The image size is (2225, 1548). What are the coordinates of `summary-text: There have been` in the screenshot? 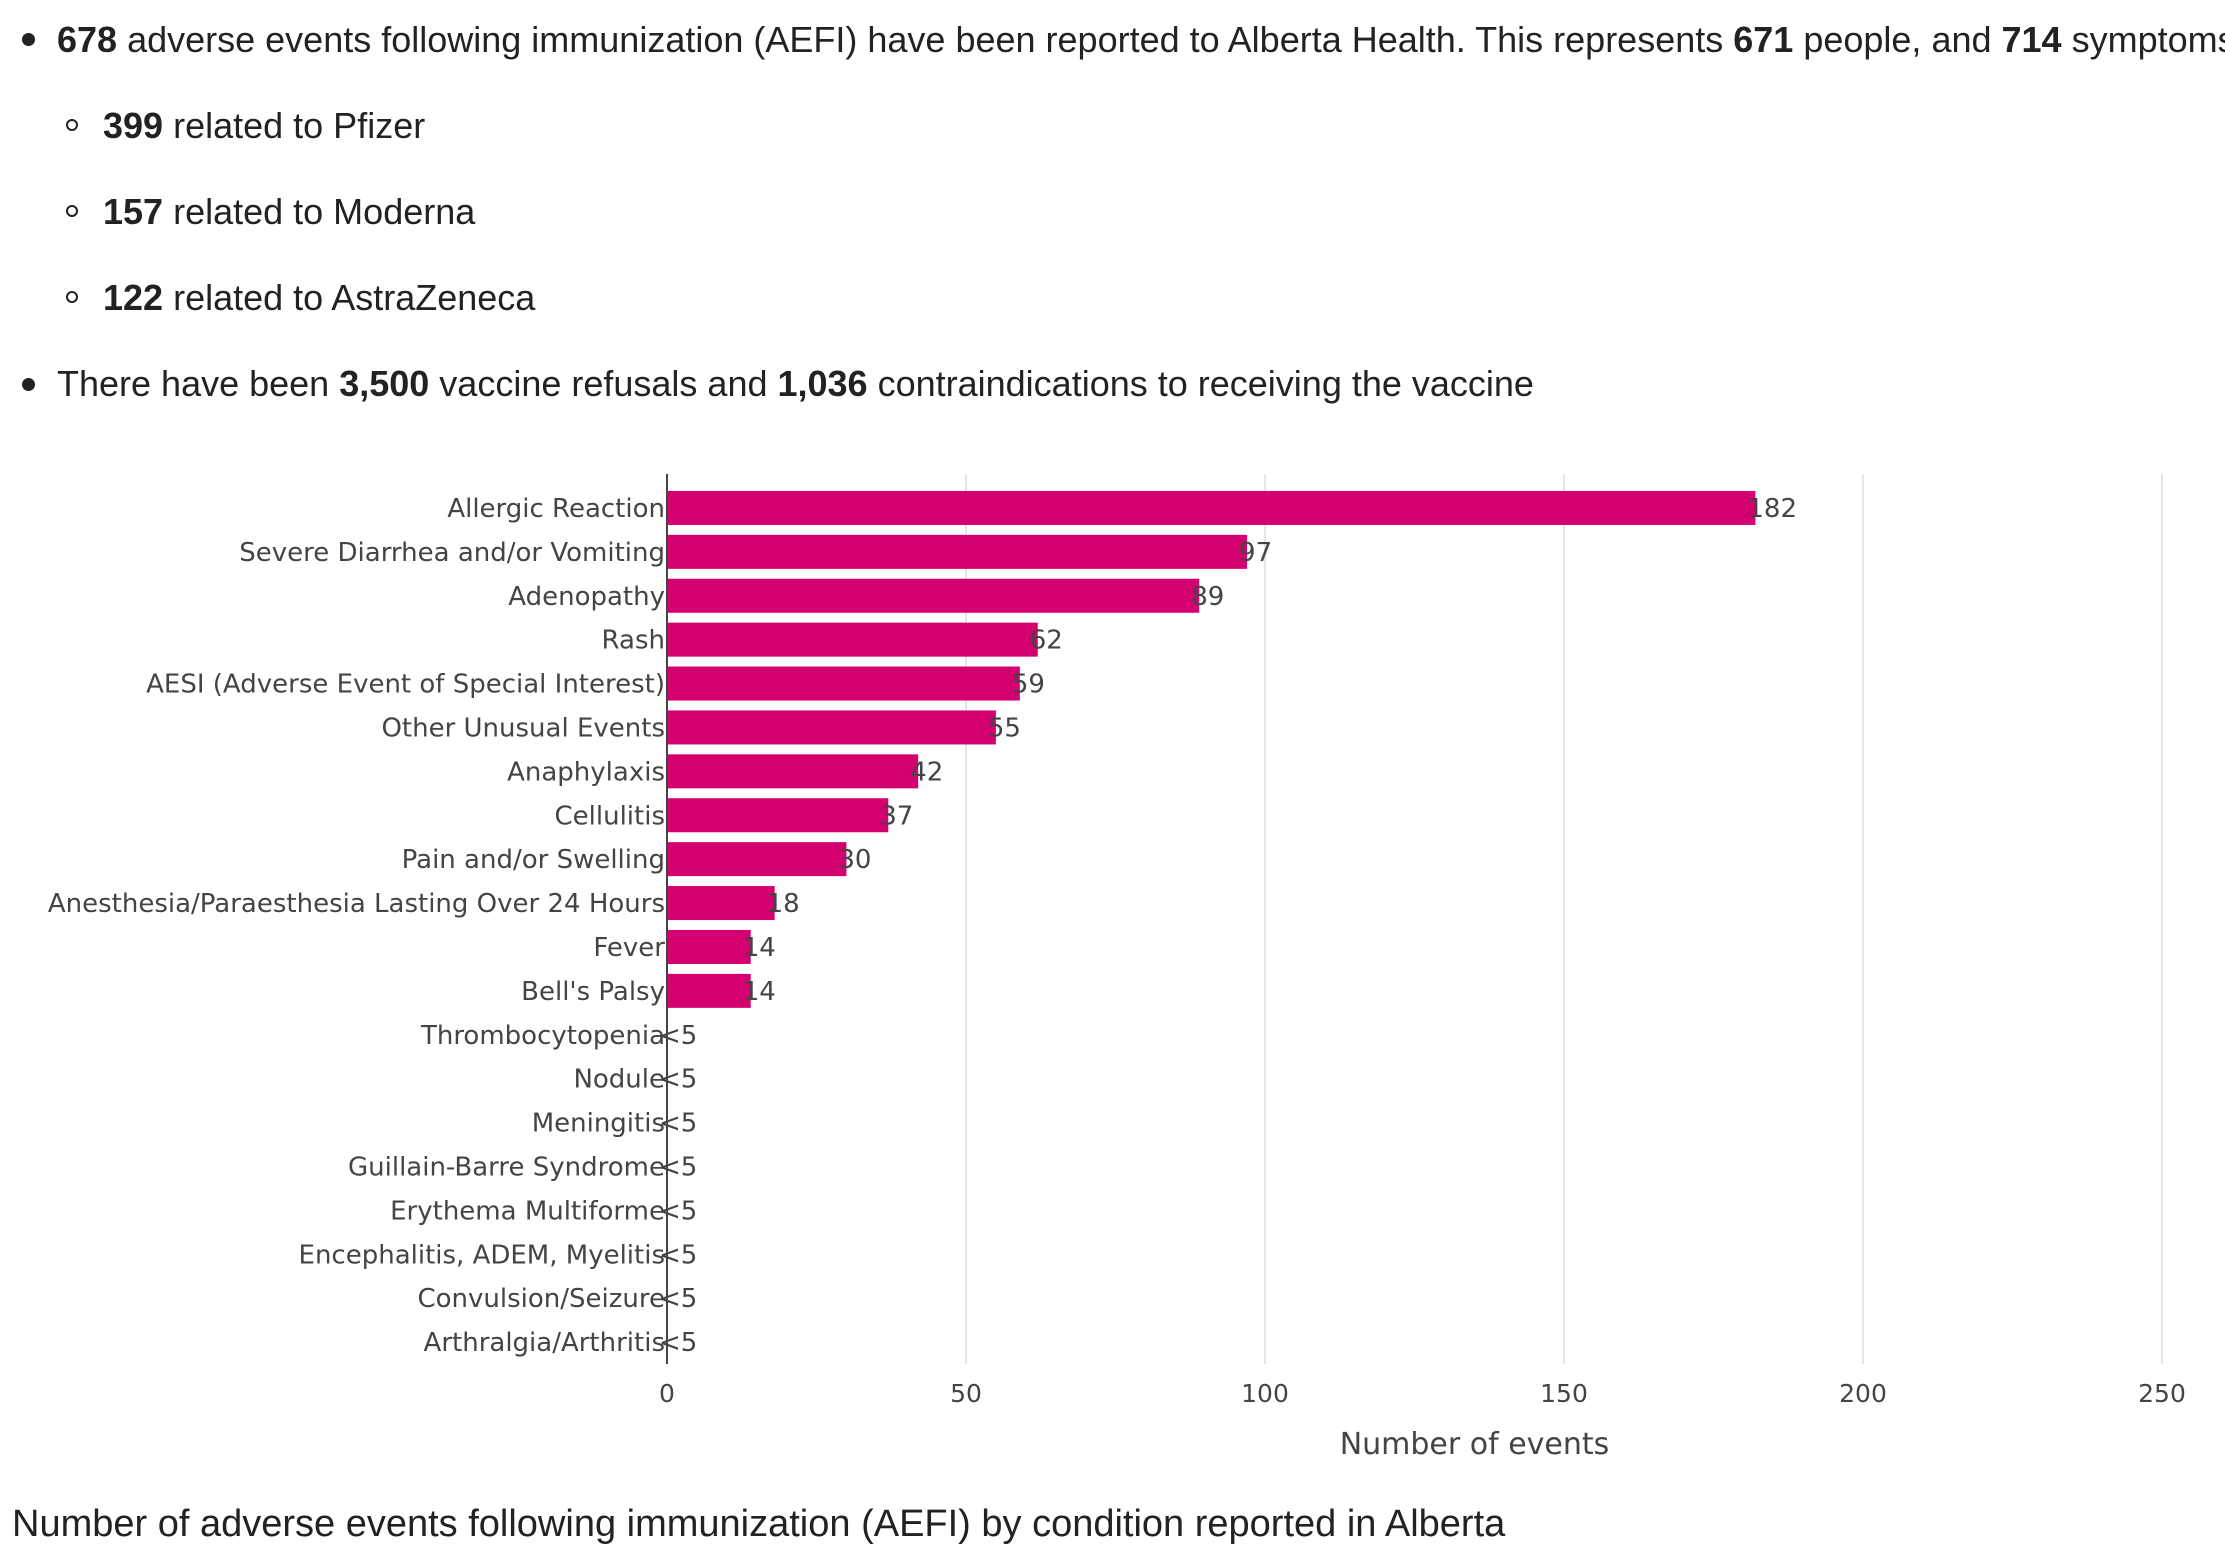 It's located at (198, 383).